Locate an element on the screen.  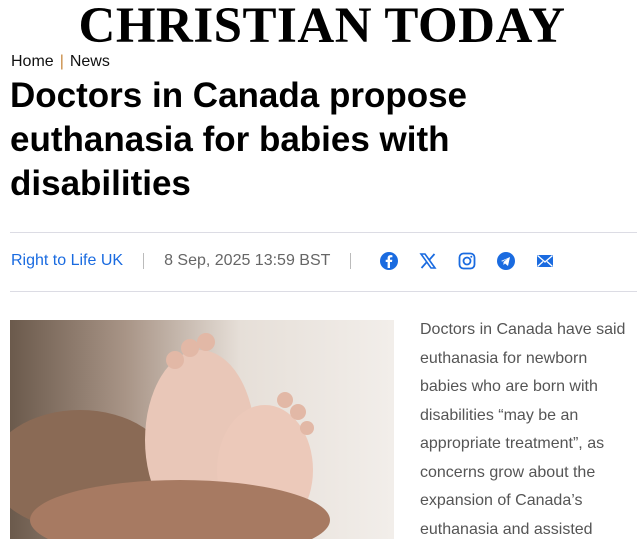
instagram-icon is located at coordinates (467, 261).